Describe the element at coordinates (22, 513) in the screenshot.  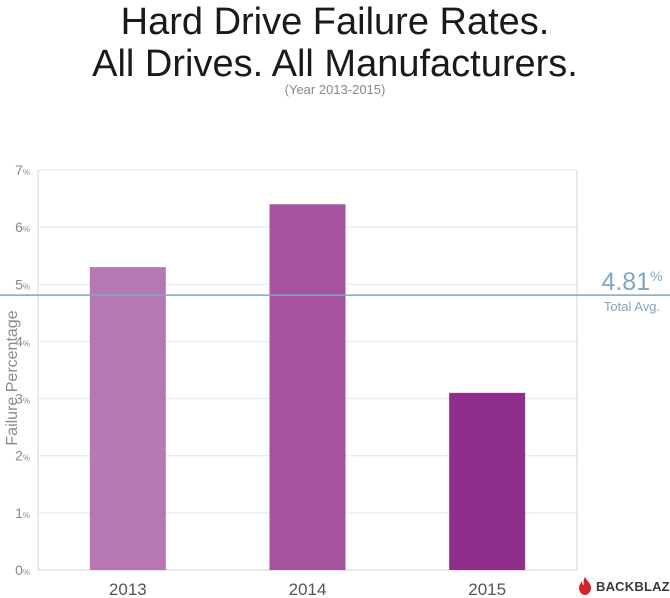
I see `y-tick-label-1: 1%` at that location.